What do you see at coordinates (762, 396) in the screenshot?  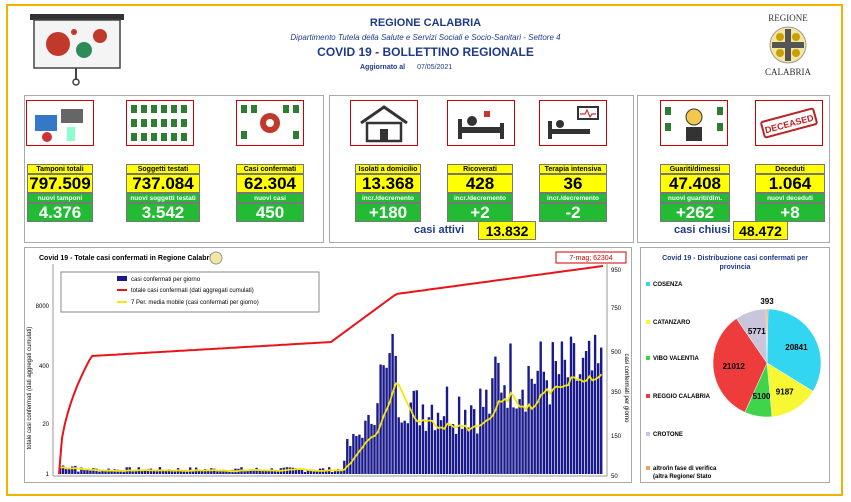 I see `pie-value-label: 5100` at bounding box center [762, 396].